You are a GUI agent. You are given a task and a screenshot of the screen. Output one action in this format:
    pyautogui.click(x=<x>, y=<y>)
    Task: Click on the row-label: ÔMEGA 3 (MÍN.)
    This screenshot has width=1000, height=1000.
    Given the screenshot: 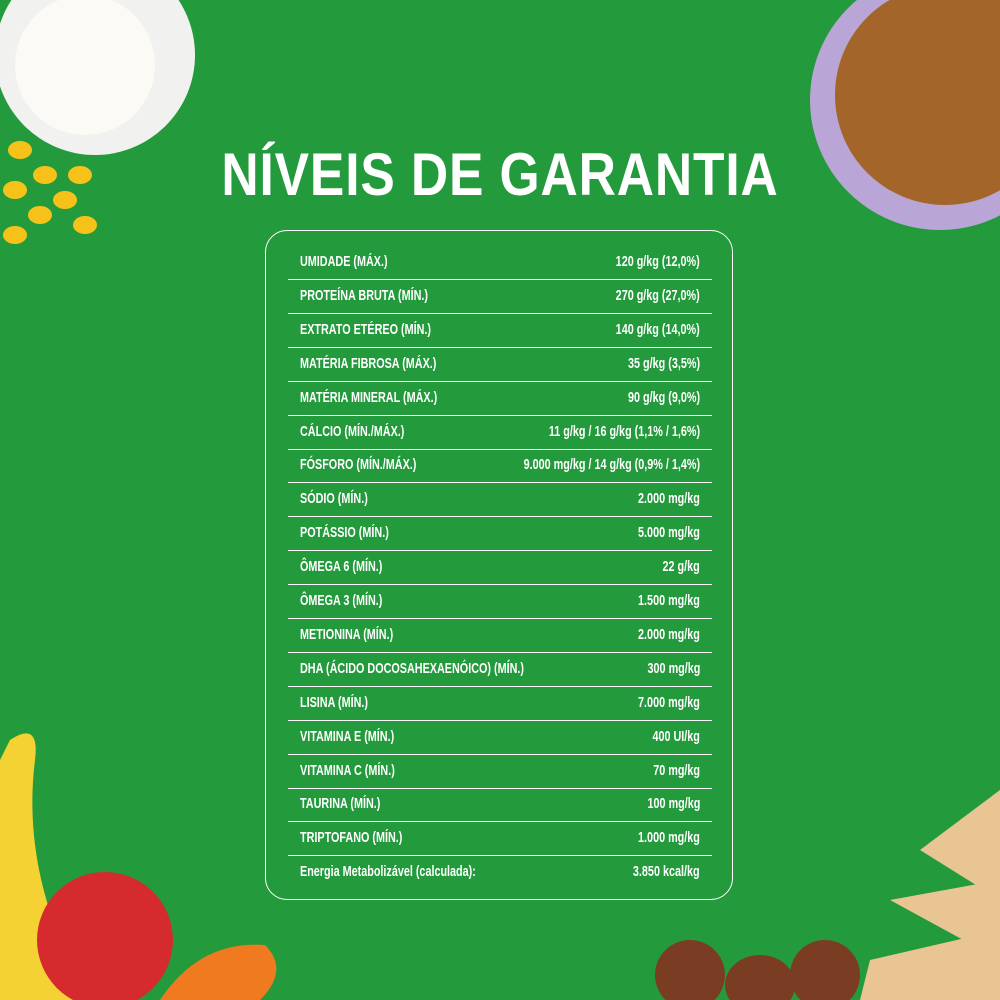 What is the action you would take?
    pyautogui.click(x=341, y=600)
    